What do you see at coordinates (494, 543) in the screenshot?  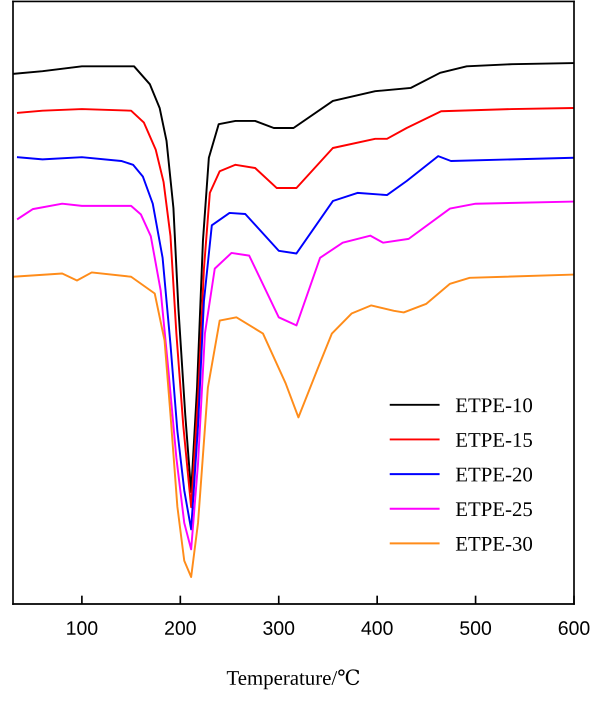 I see `legend-label: ETPE-30` at bounding box center [494, 543].